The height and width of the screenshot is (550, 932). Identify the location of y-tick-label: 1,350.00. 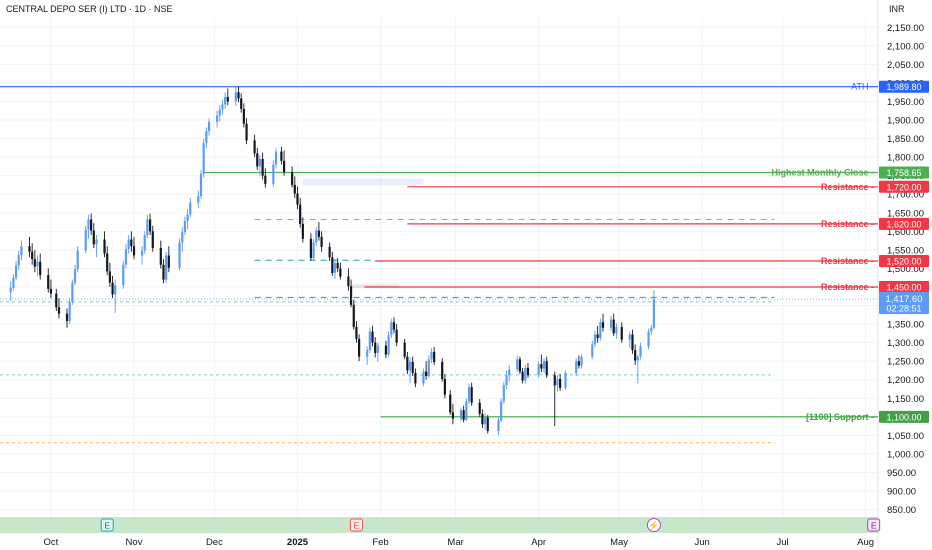
(905, 325).